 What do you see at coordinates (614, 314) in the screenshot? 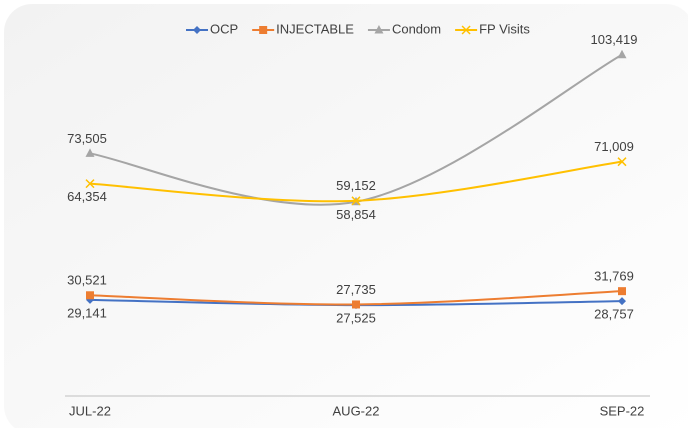
I see `data-label: 28,757` at bounding box center [614, 314].